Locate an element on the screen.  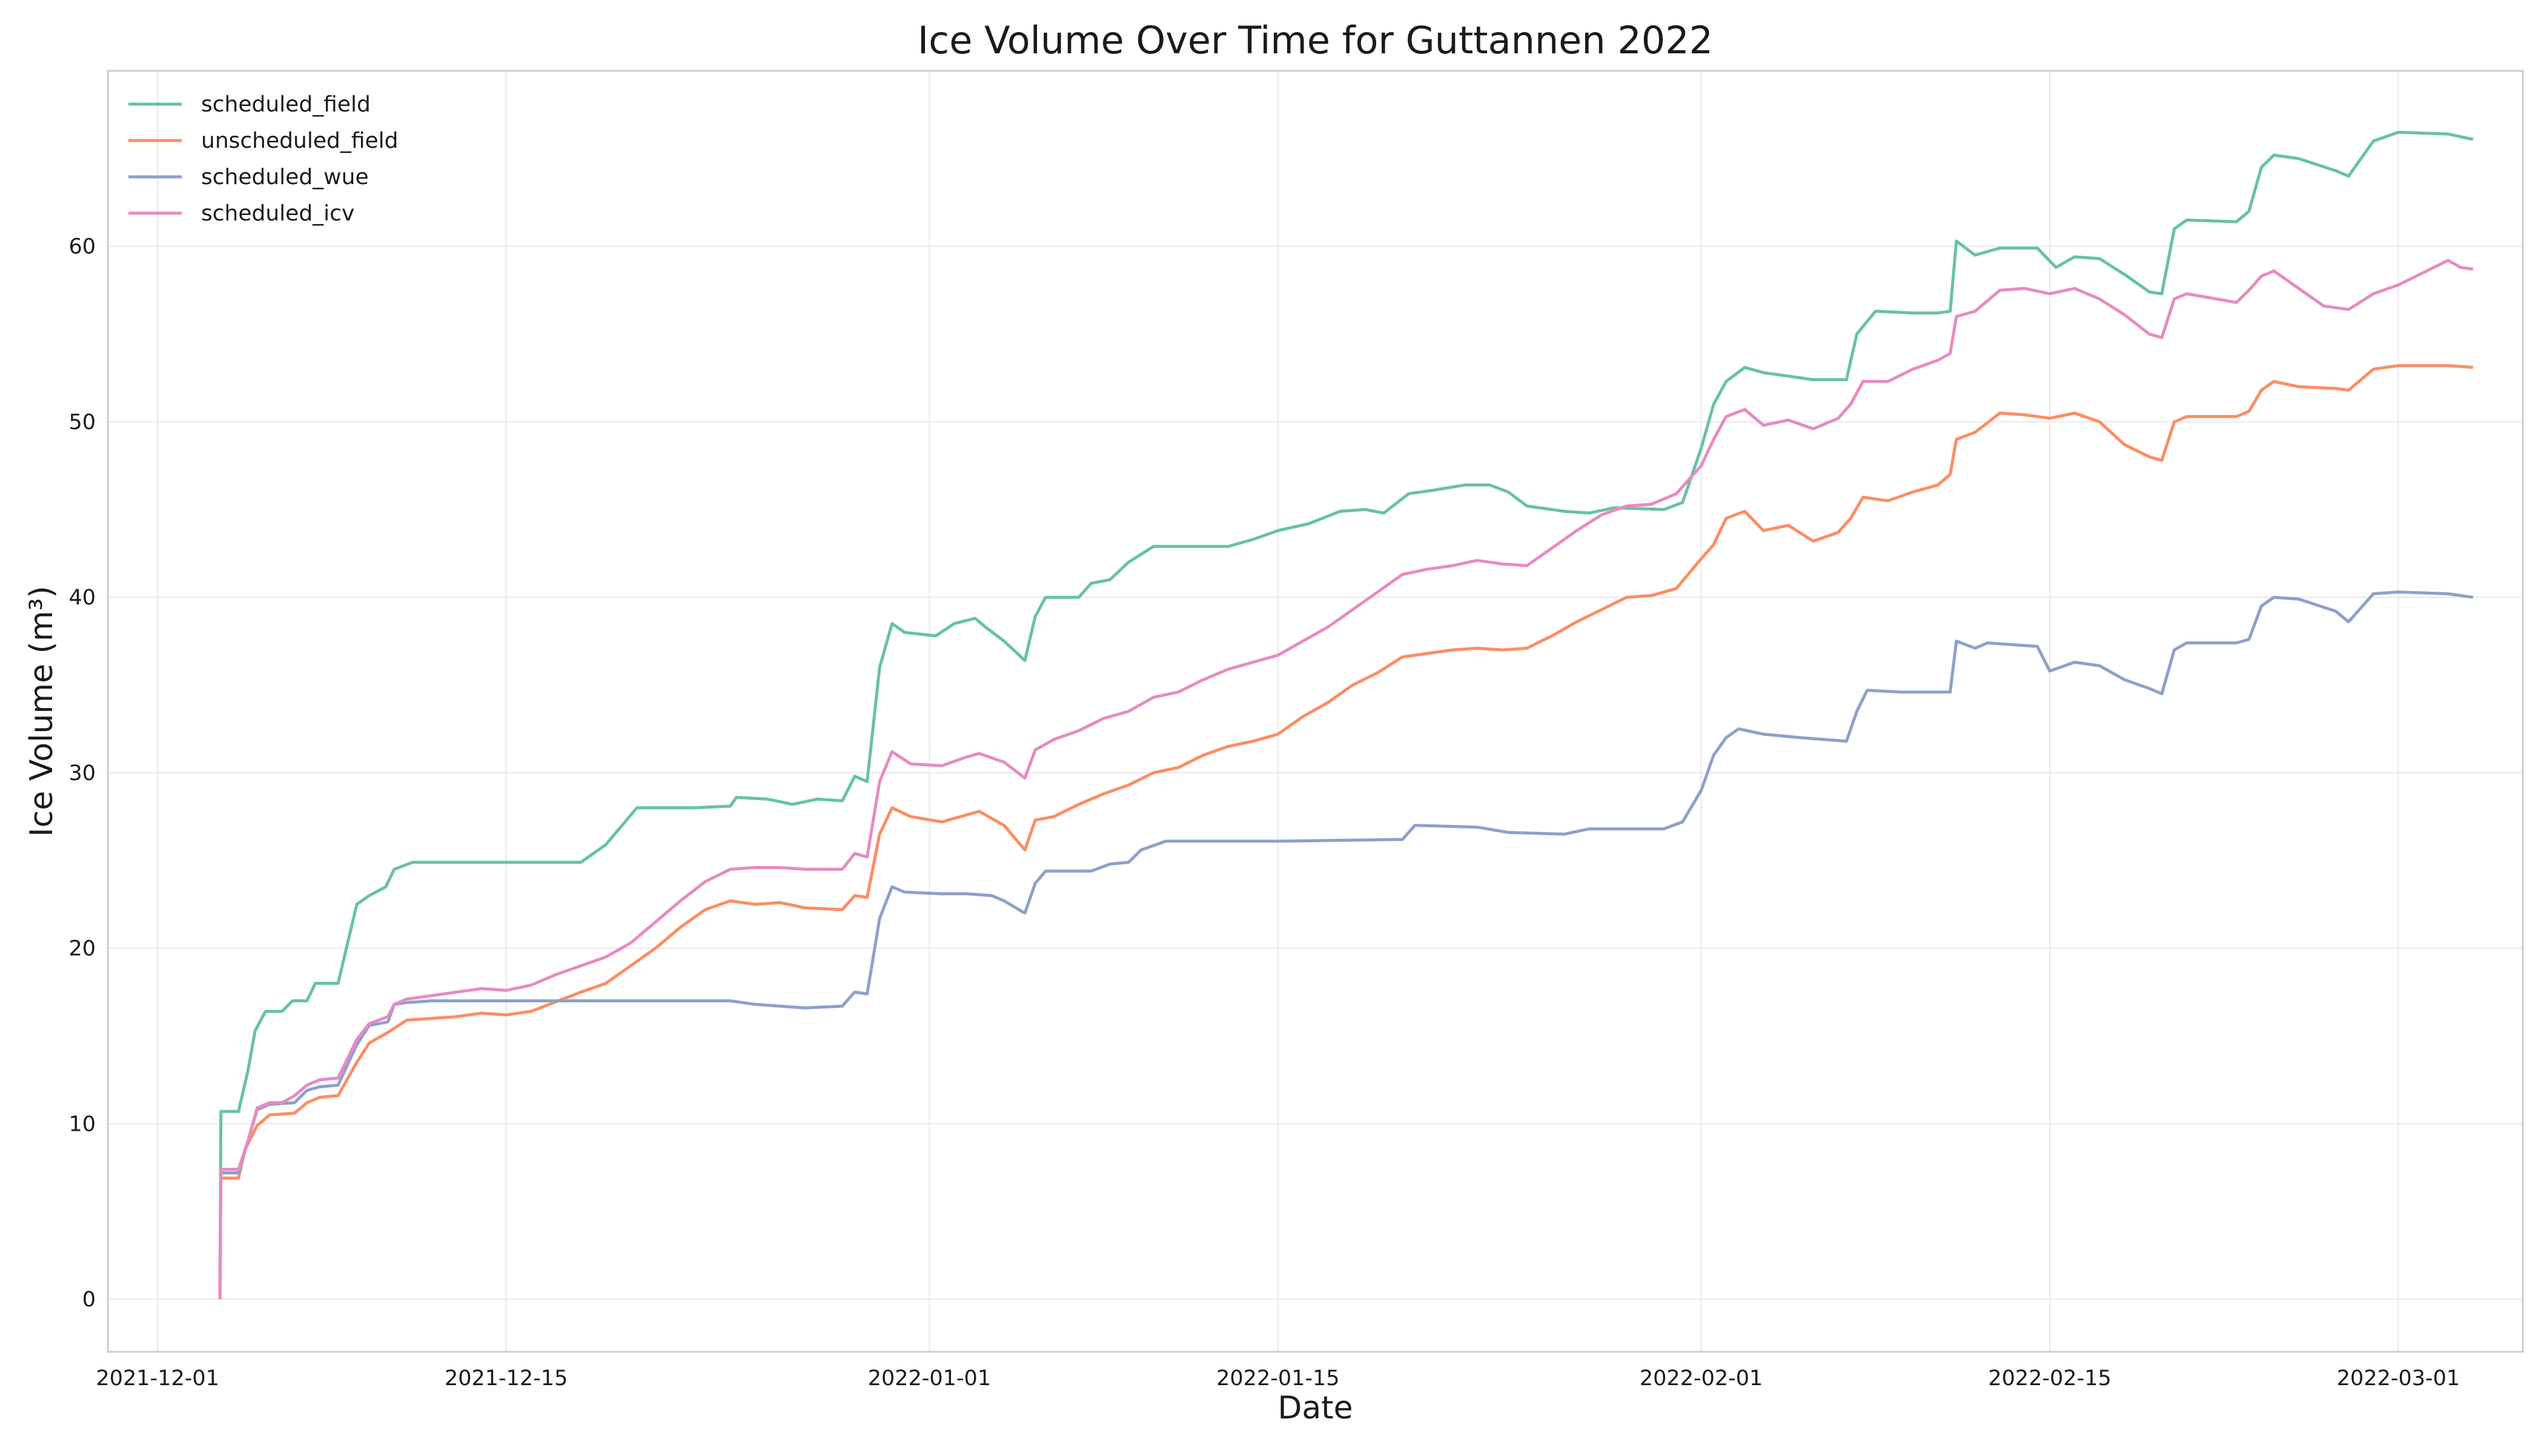
x-tick-label: 2021-12-15 is located at coordinates (506, 1378).